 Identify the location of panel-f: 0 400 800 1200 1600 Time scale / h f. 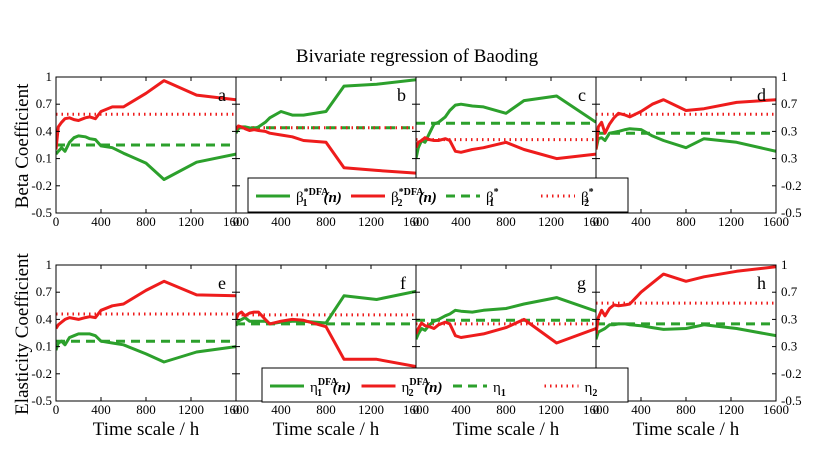
(331, 352).